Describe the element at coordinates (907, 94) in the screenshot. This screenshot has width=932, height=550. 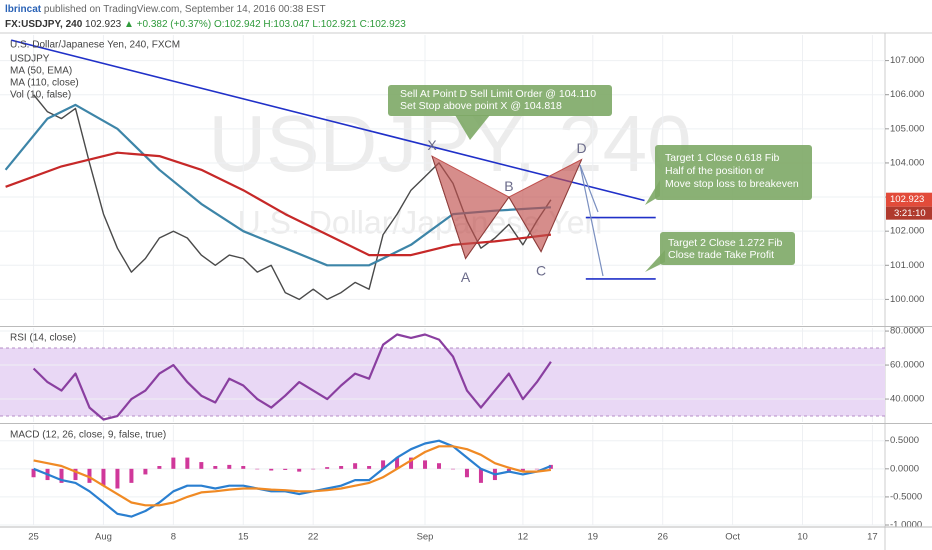
I see `y-tick-label: 106.000` at that location.